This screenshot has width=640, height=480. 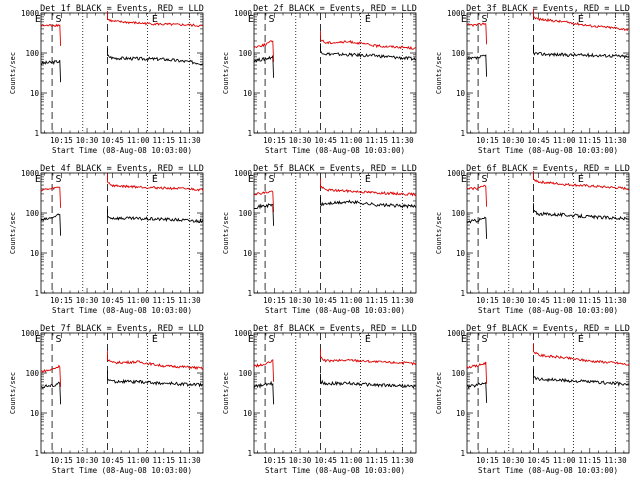 What do you see at coordinates (548, 9) in the screenshot?
I see `chart-title: Det 3f BLACK = Events, RED = LLD` at bounding box center [548, 9].